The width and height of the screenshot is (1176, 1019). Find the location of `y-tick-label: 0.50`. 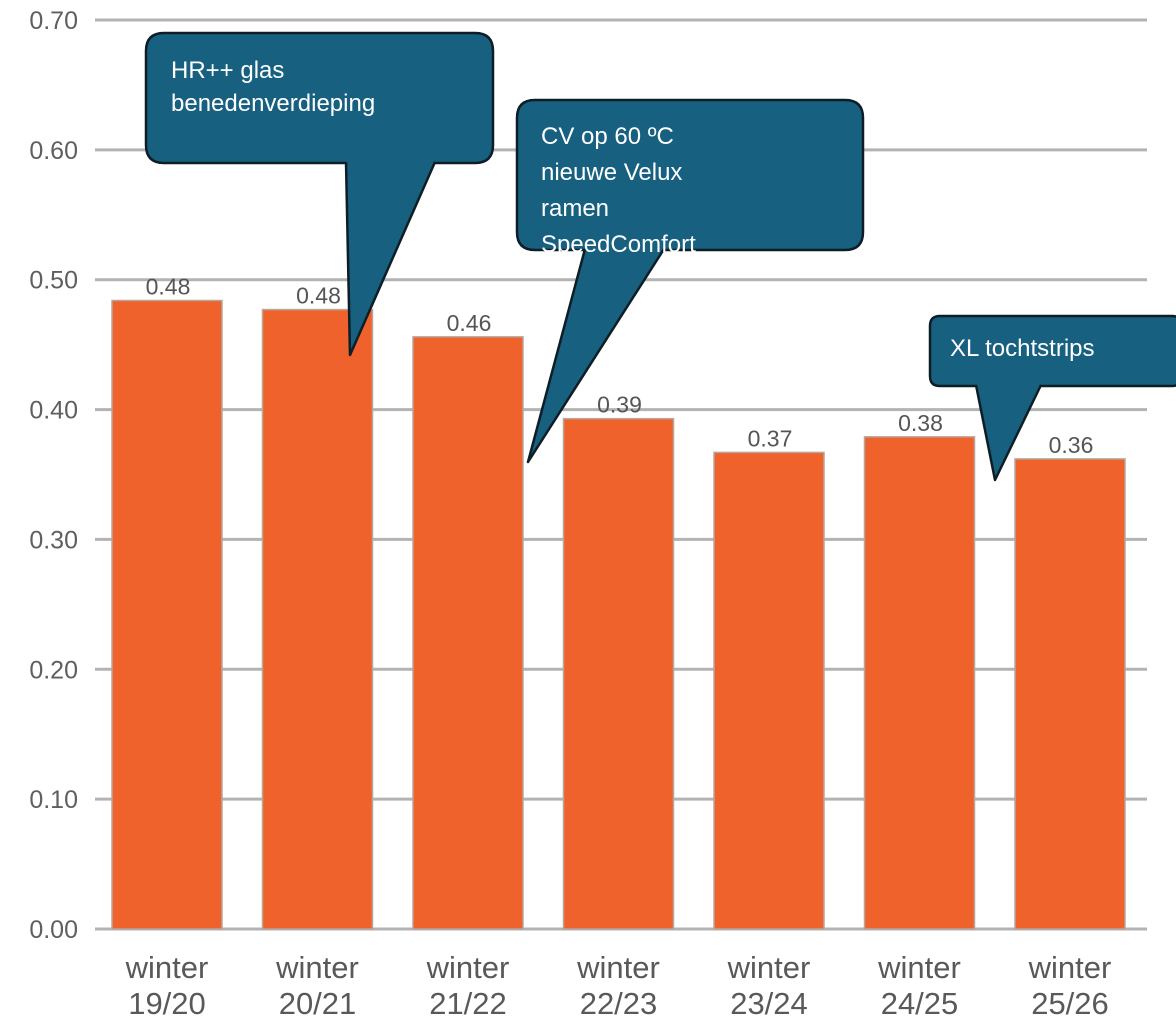

y-tick-label: 0.50 is located at coordinates (53, 281).